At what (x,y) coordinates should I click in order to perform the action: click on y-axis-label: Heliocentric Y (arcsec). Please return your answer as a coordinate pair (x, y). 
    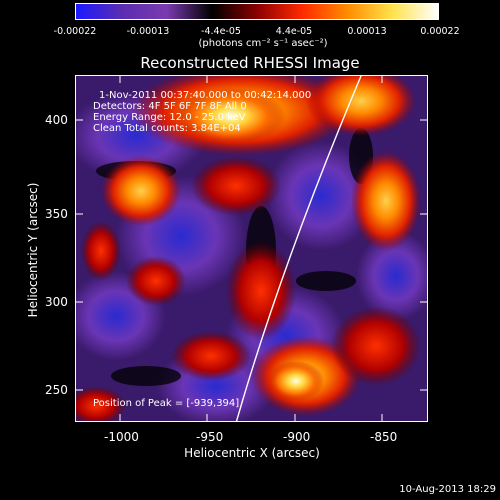
    Looking at the image, I should click on (33, 250).